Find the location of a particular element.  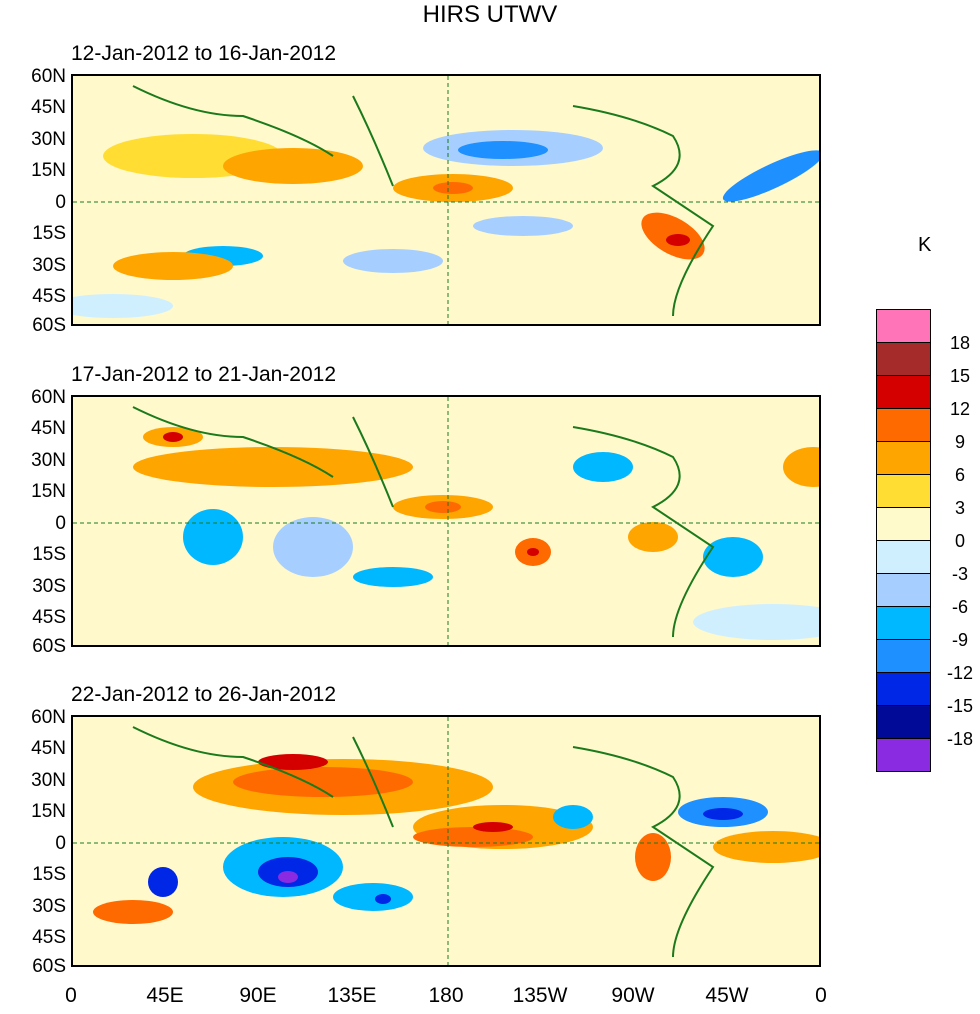

p2-lat-15n: 15N is located at coordinates (48, 491).